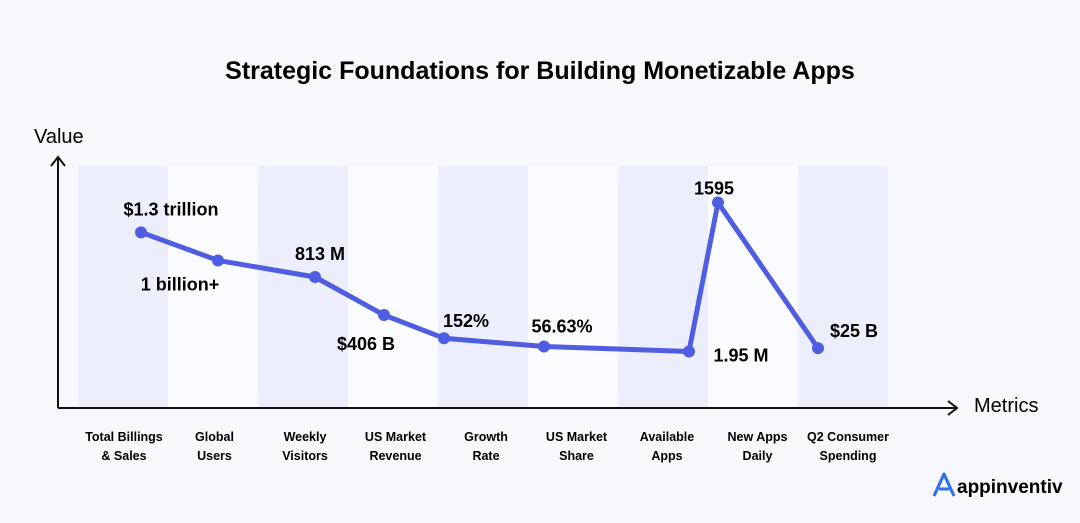 The image size is (1080, 523). Describe the element at coordinates (758, 456) in the screenshot. I see `x-tick-label: Daily` at that location.